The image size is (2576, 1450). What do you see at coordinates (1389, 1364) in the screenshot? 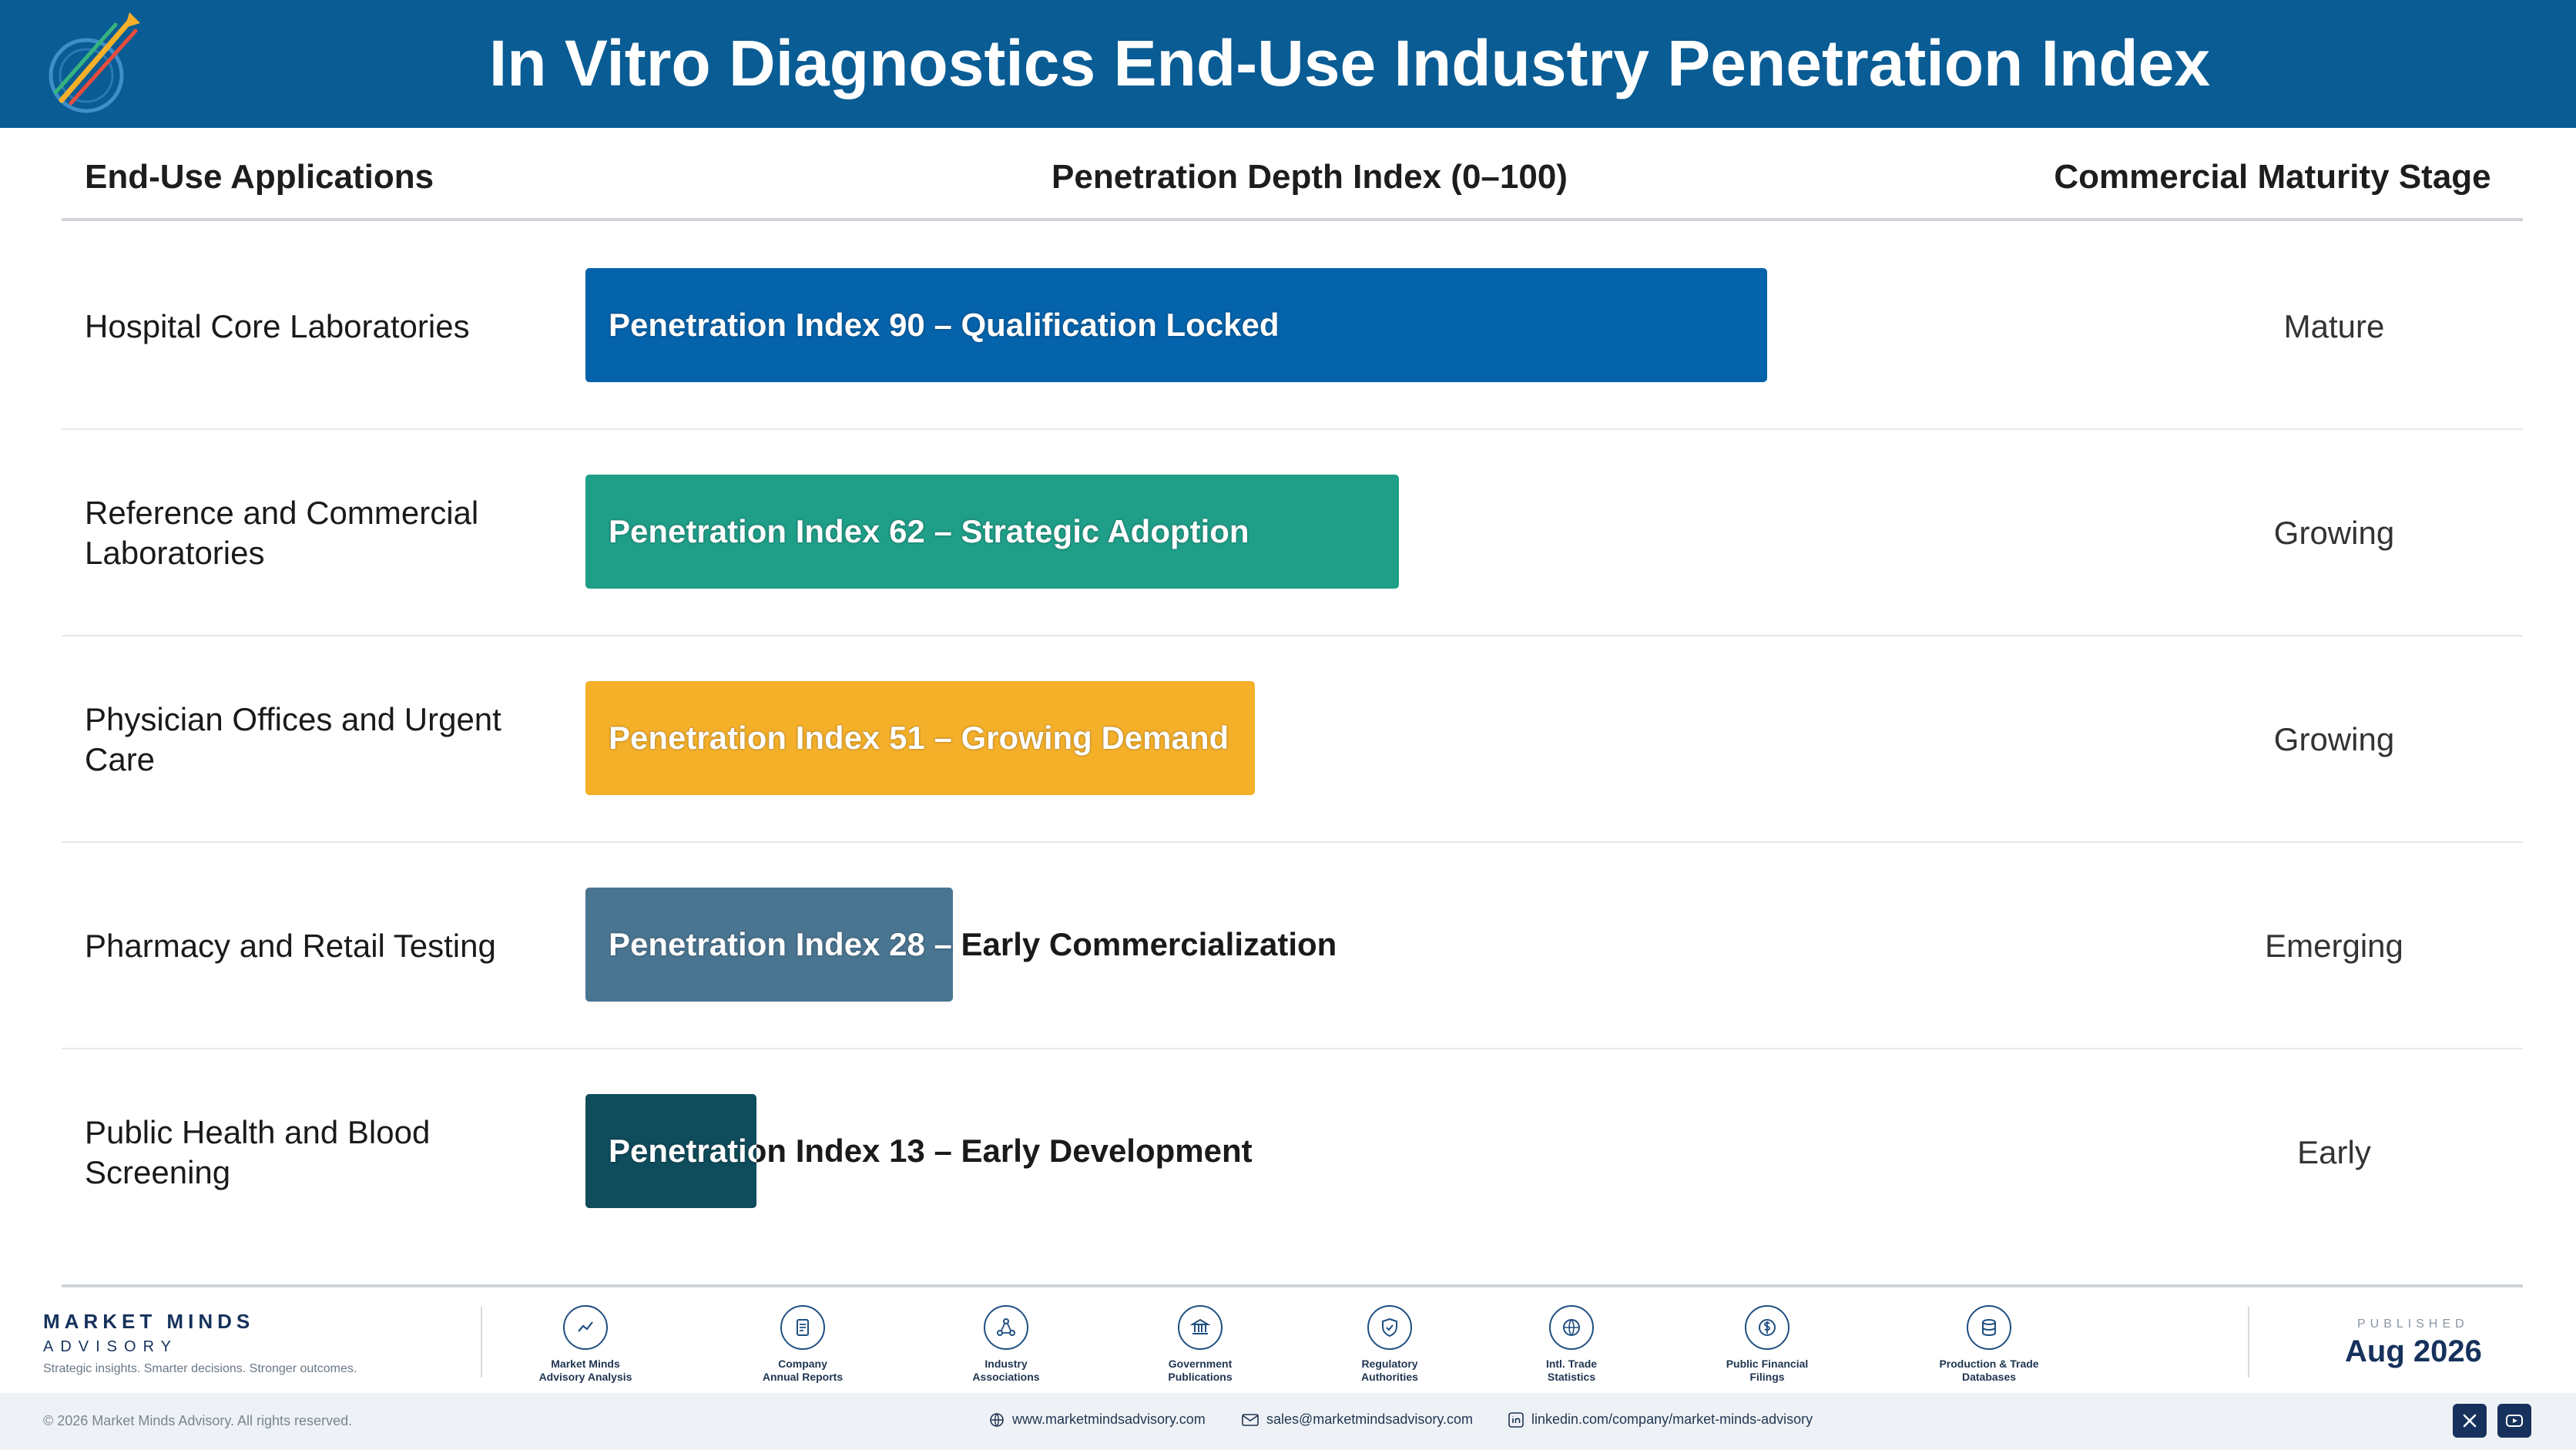
I see `source-label-line1: Regulatory` at bounding box center [1389, 1364].